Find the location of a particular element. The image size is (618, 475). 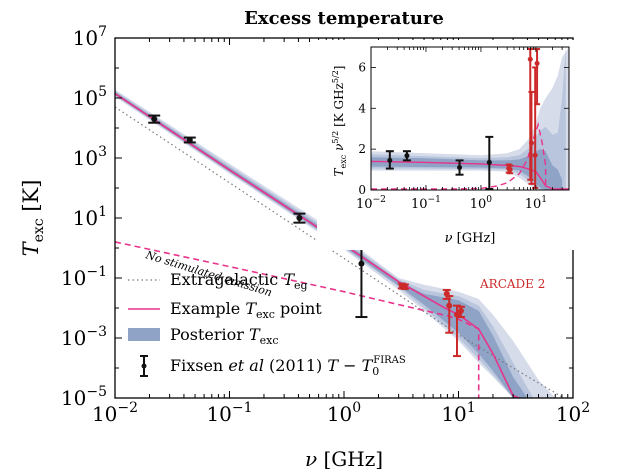

x-tick-label: 10⁻² is located at coordinates (115, 413).